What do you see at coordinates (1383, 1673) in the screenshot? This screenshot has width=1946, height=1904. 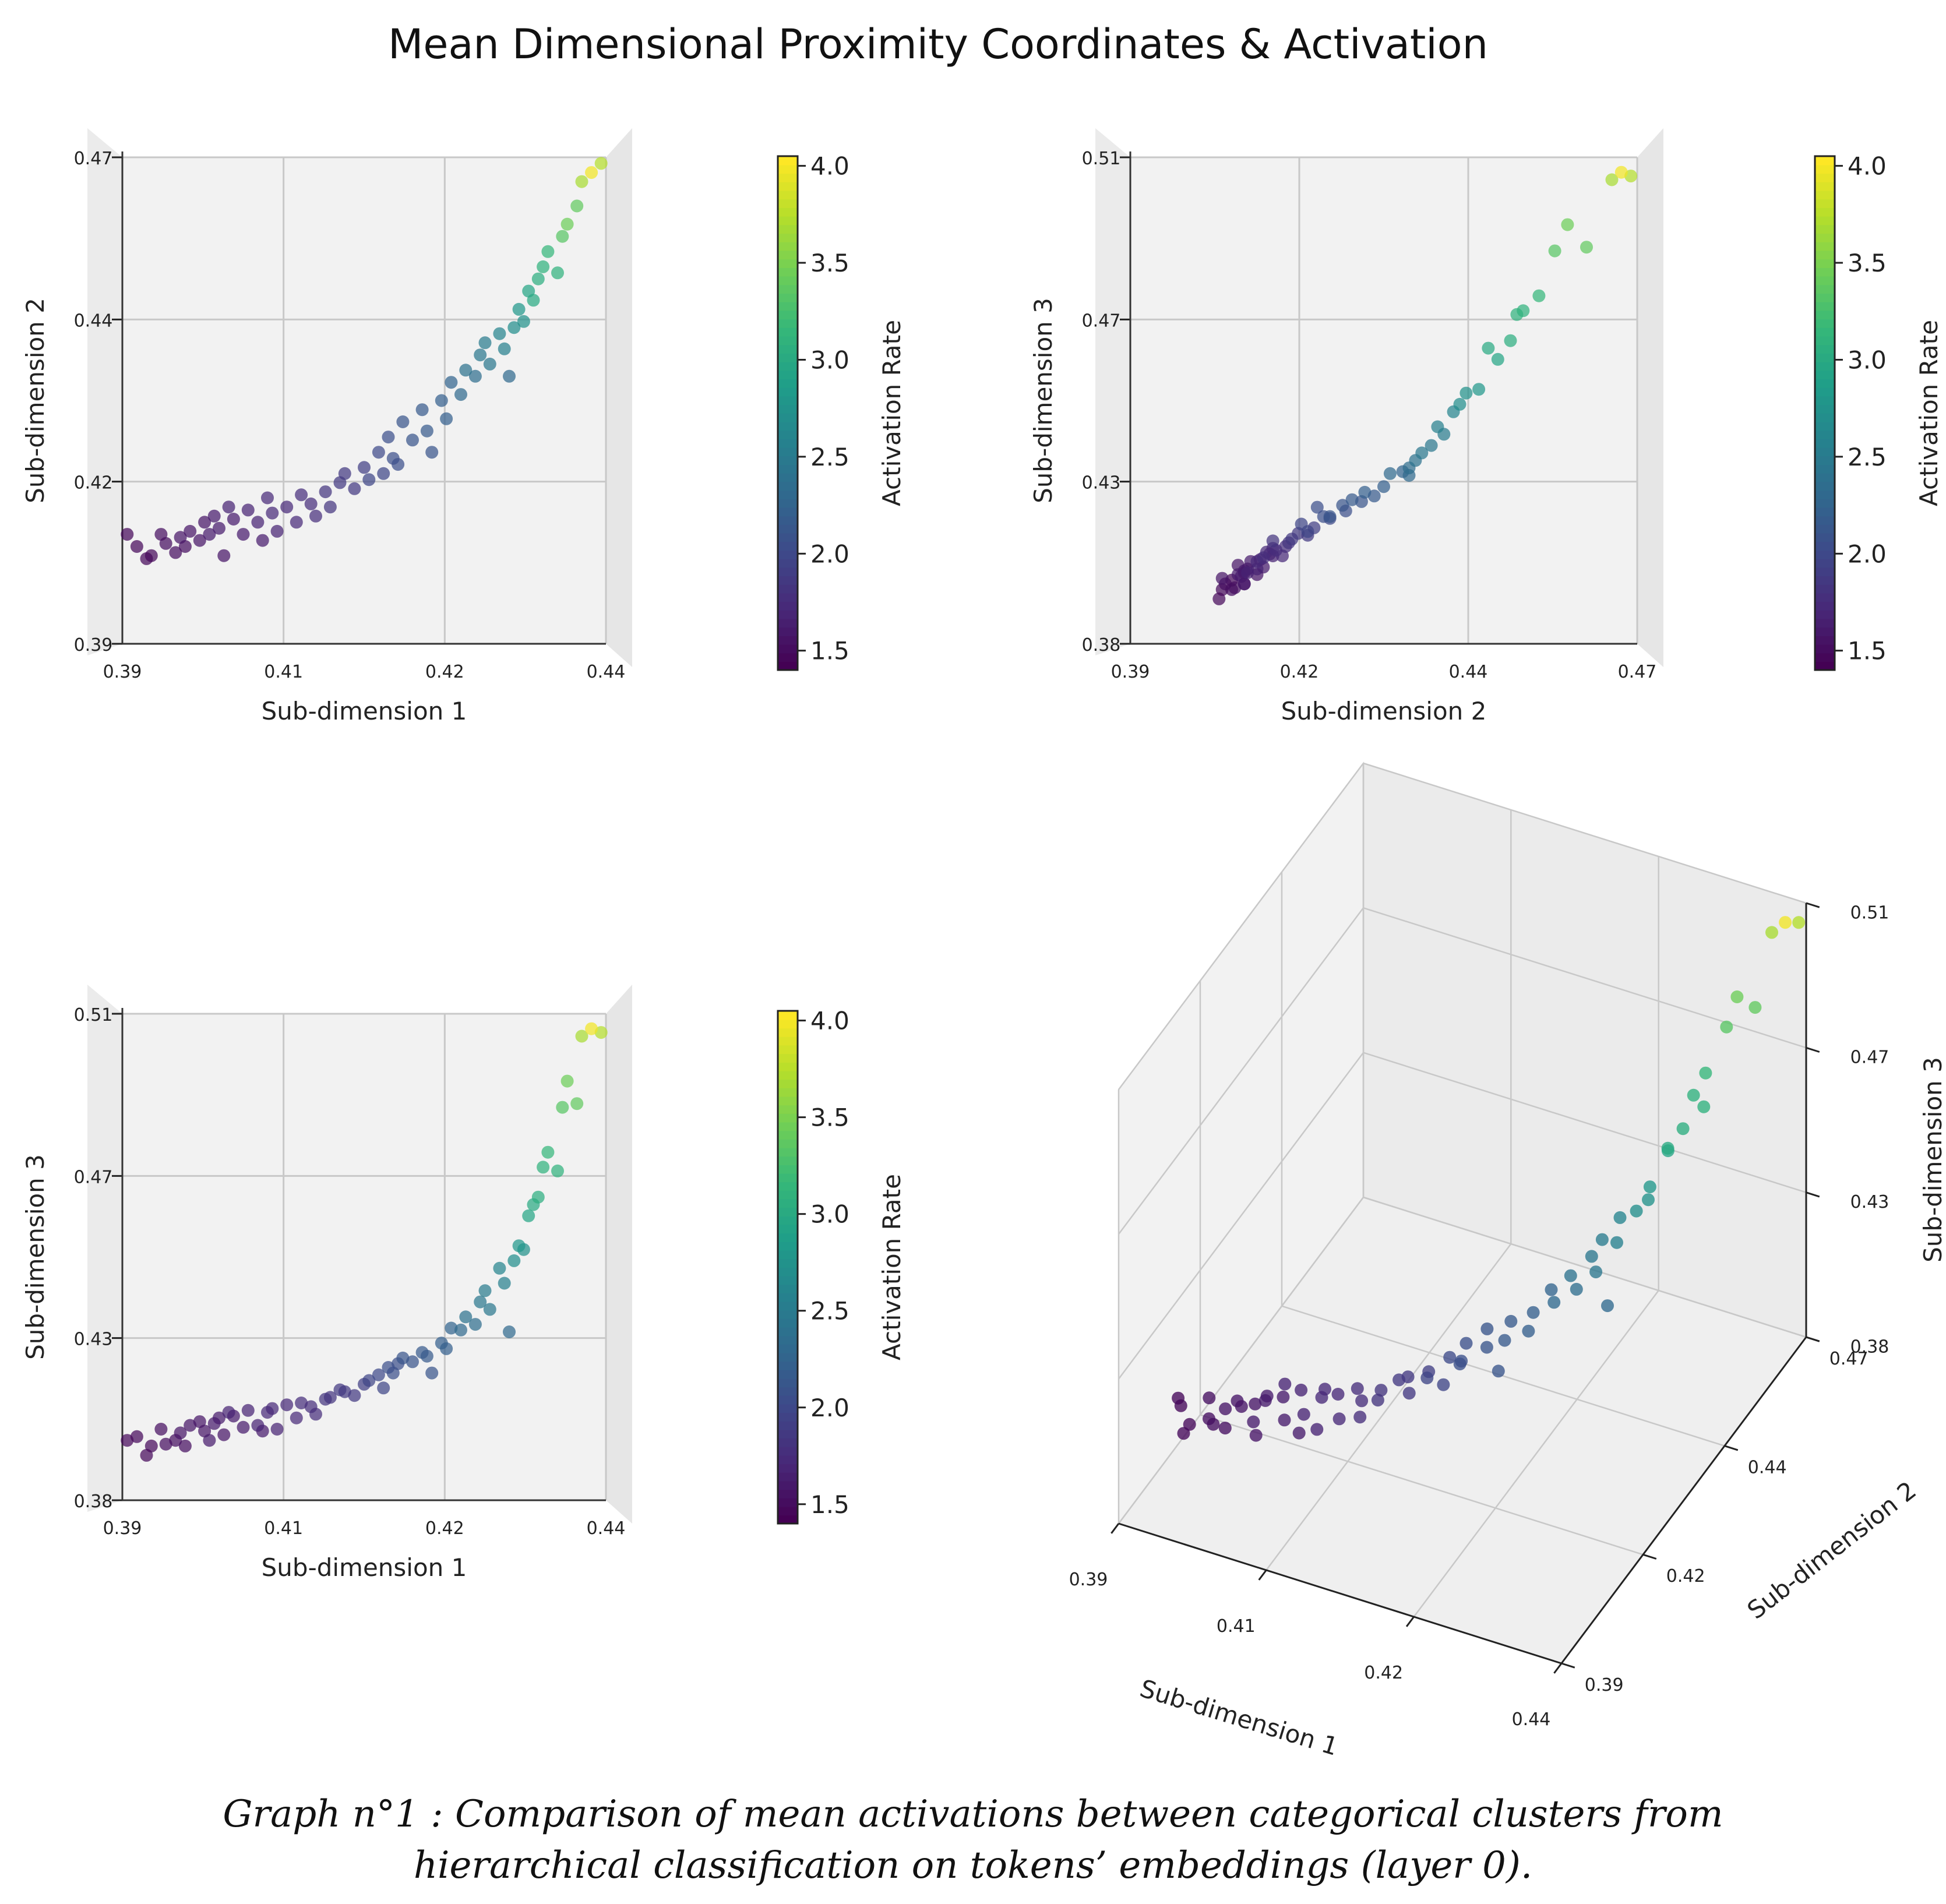 I see `x-tick-label: 0.42` at bounding box center [1383, 1673].